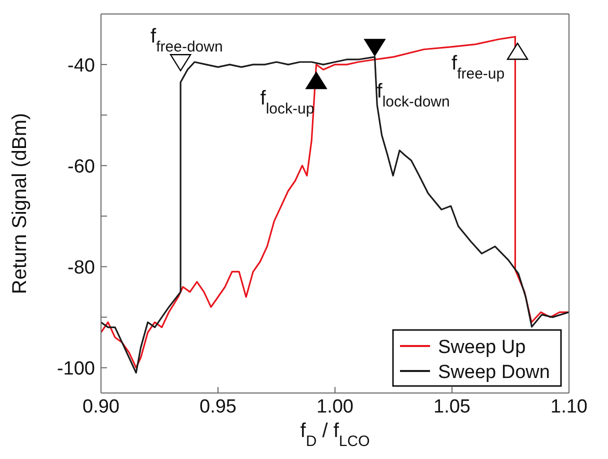 This screenshot has width=608, height=459. I want to click on y-tick-label: -60, so click(81, 167).